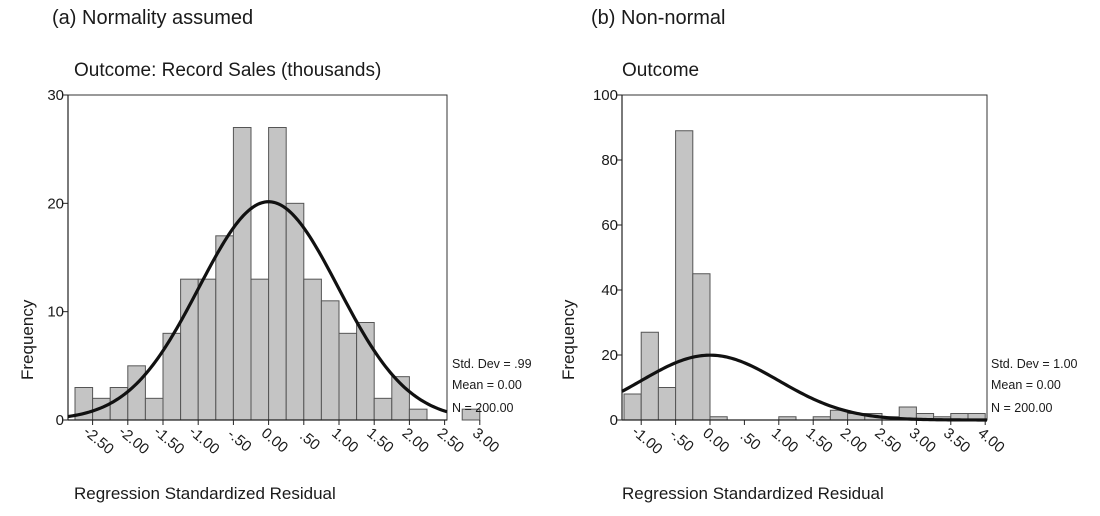  Describe the element at coordinates (379, 441) in the screenshot. I see `panel-a-x-tick-label: 1.50` at that location.